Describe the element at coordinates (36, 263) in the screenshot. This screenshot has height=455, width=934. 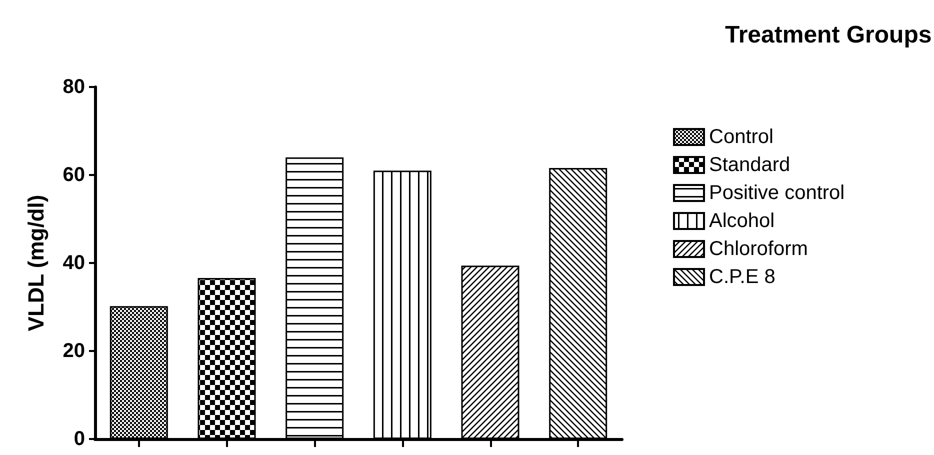
I see `y-axis-title: VLDL (mg/dl)` at that location.